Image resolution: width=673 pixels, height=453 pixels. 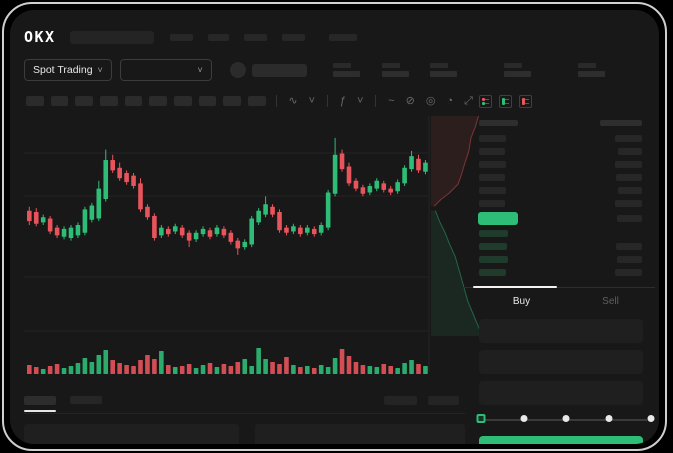 I want to click on chart-toolbar: ∿ ˅ ƒ ˅ ~ ⊘ ◎ ◔ ⤢, so click(x=250, y=101).